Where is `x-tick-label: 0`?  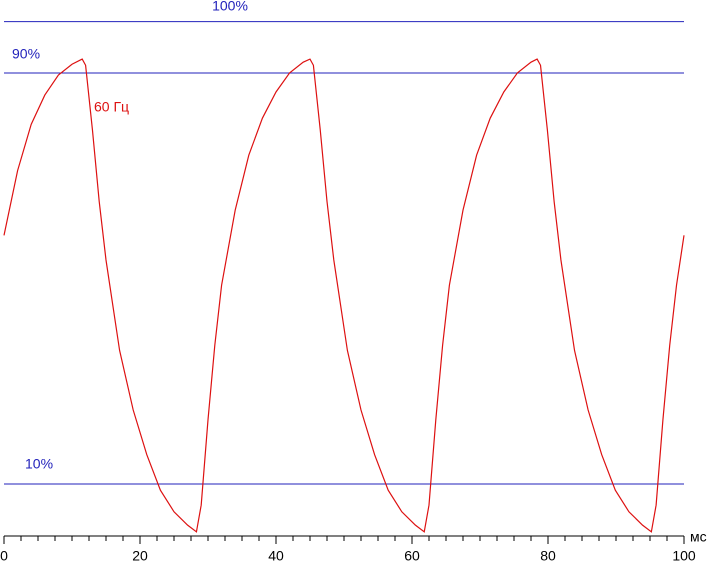
x-tick-label: 0 is located at coordinates (4, 556).